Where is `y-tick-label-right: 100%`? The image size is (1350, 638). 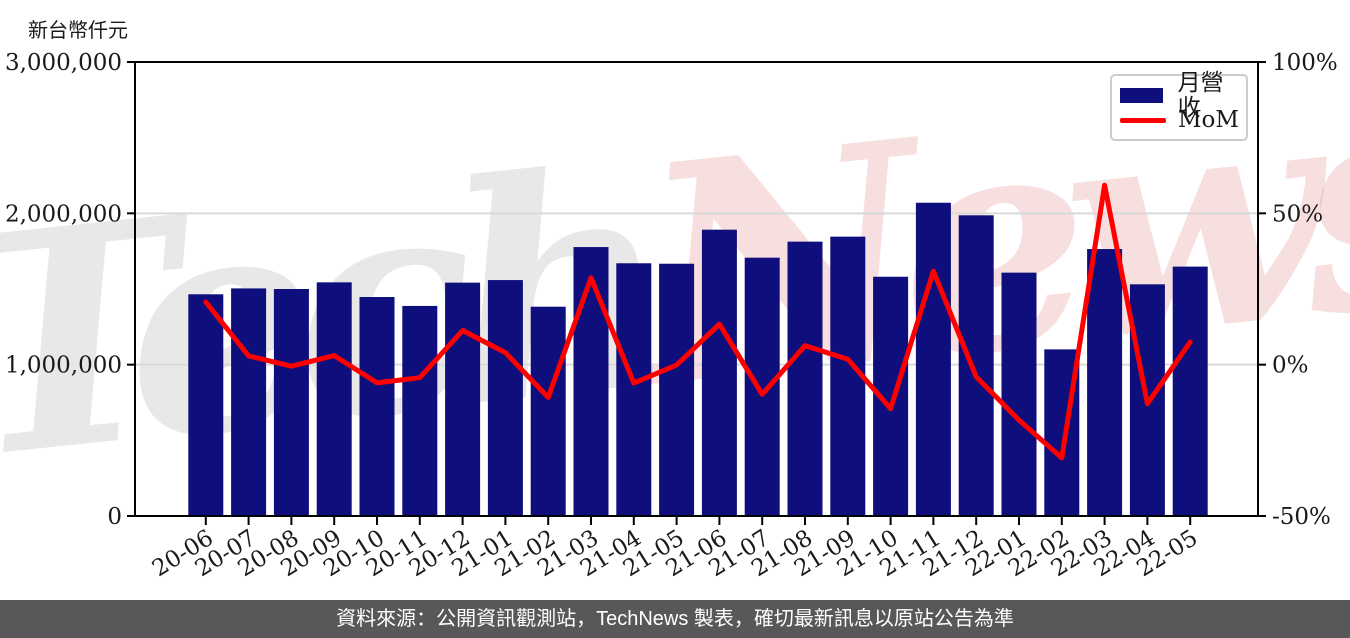 y-tick-label-right: 100% is located at coordinates (1305, 63).